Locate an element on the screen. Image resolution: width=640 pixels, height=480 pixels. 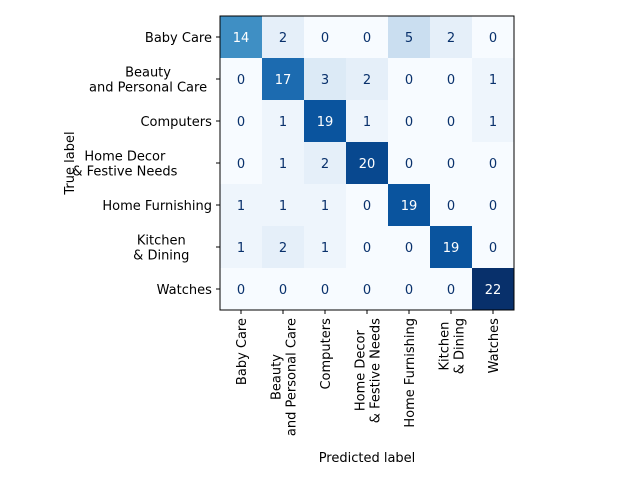
y-tick-label: Home Furnishing is located at coordinates (157, 206).